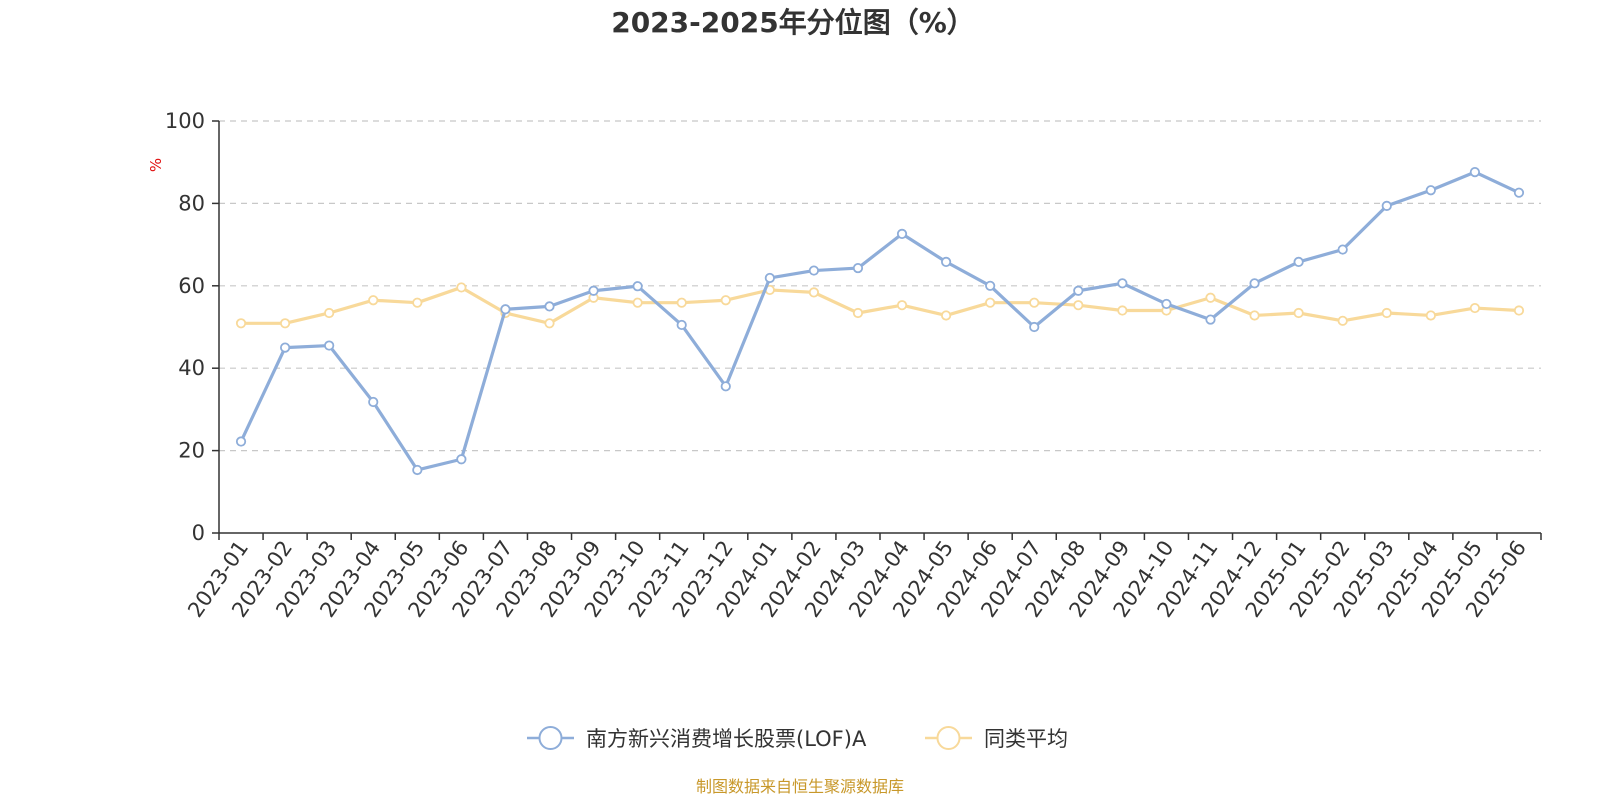 This screenshot has height=800, width=1600. Describe the element at coordinates (800, 786) in the screenshot. I see `source-note: 制图数据来自恒生聚源数据库` at that location.